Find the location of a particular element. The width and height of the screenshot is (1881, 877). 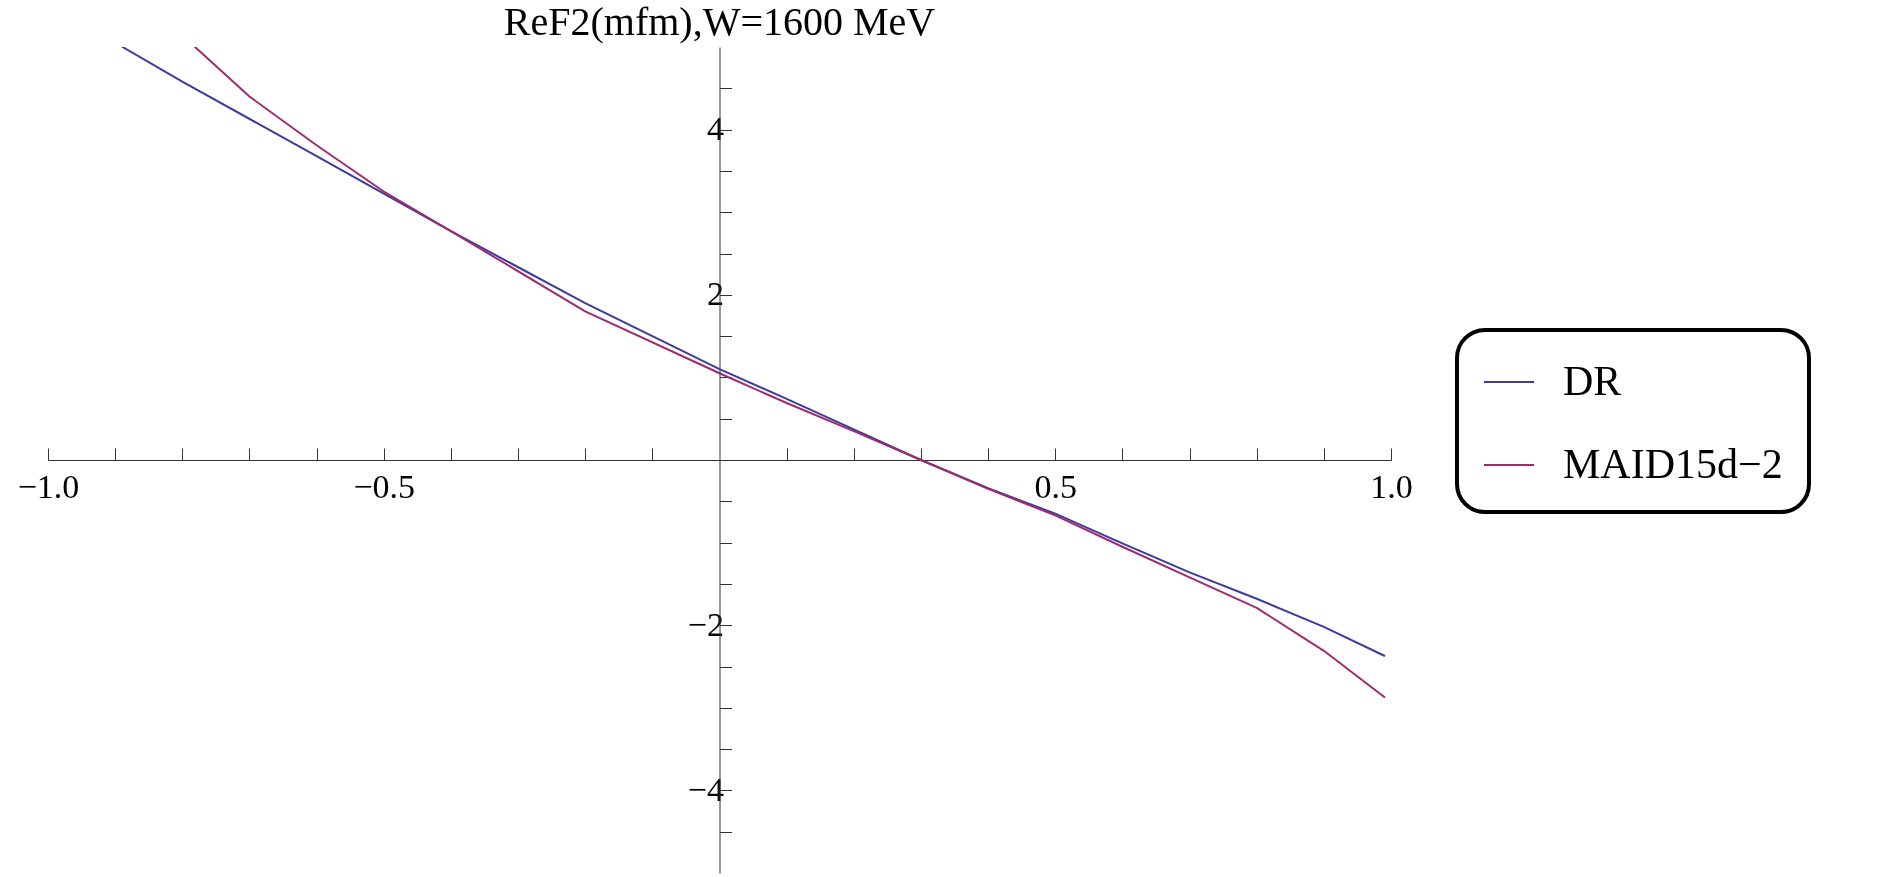

y-tick-label: −4 is located at coordinates (705, 789).